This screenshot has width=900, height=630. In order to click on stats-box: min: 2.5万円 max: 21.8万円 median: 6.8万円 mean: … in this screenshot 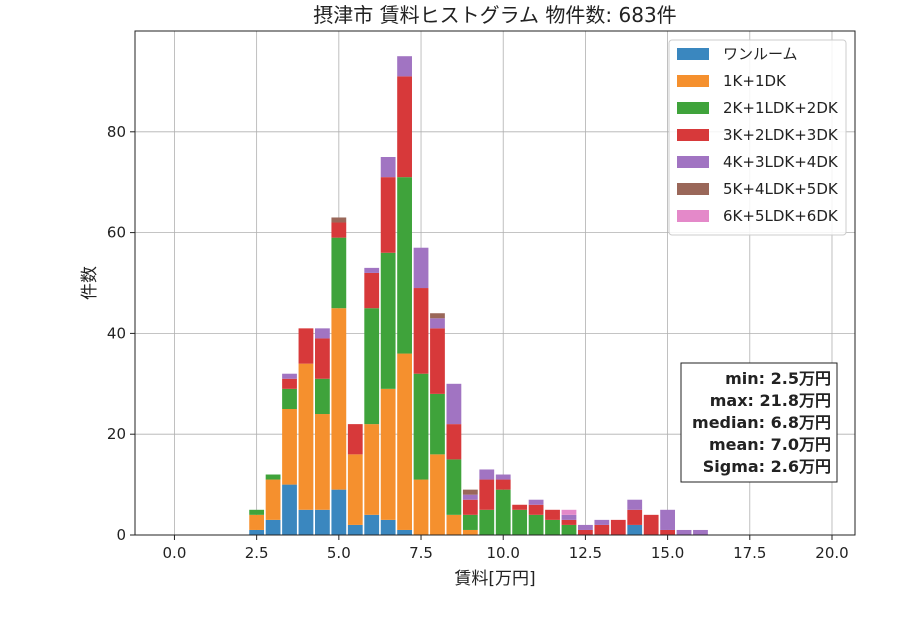, I will do `click(759, 422)`.